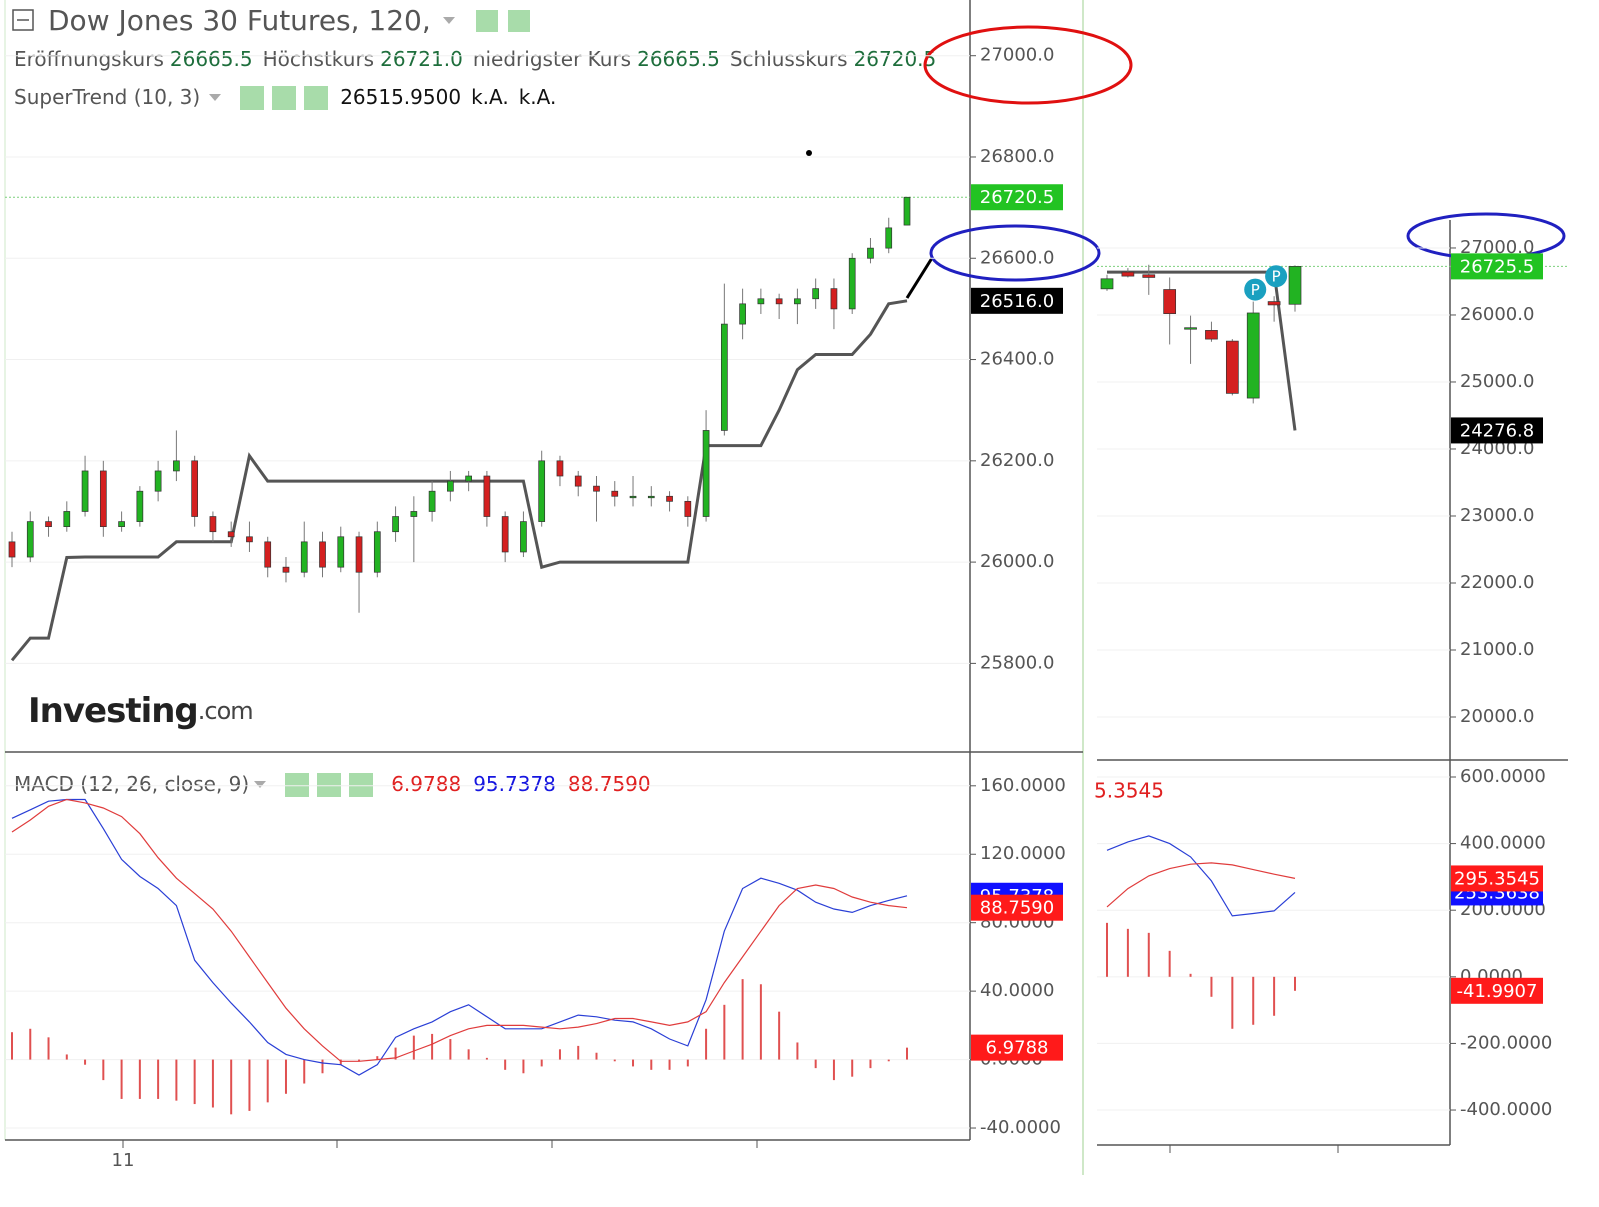 This screenshot has height=1207, width=1599. What do you see at coordinates (421, 59) in the screenshot?
I see `legend-value: 26721.0` at bounding box center [421, 59].